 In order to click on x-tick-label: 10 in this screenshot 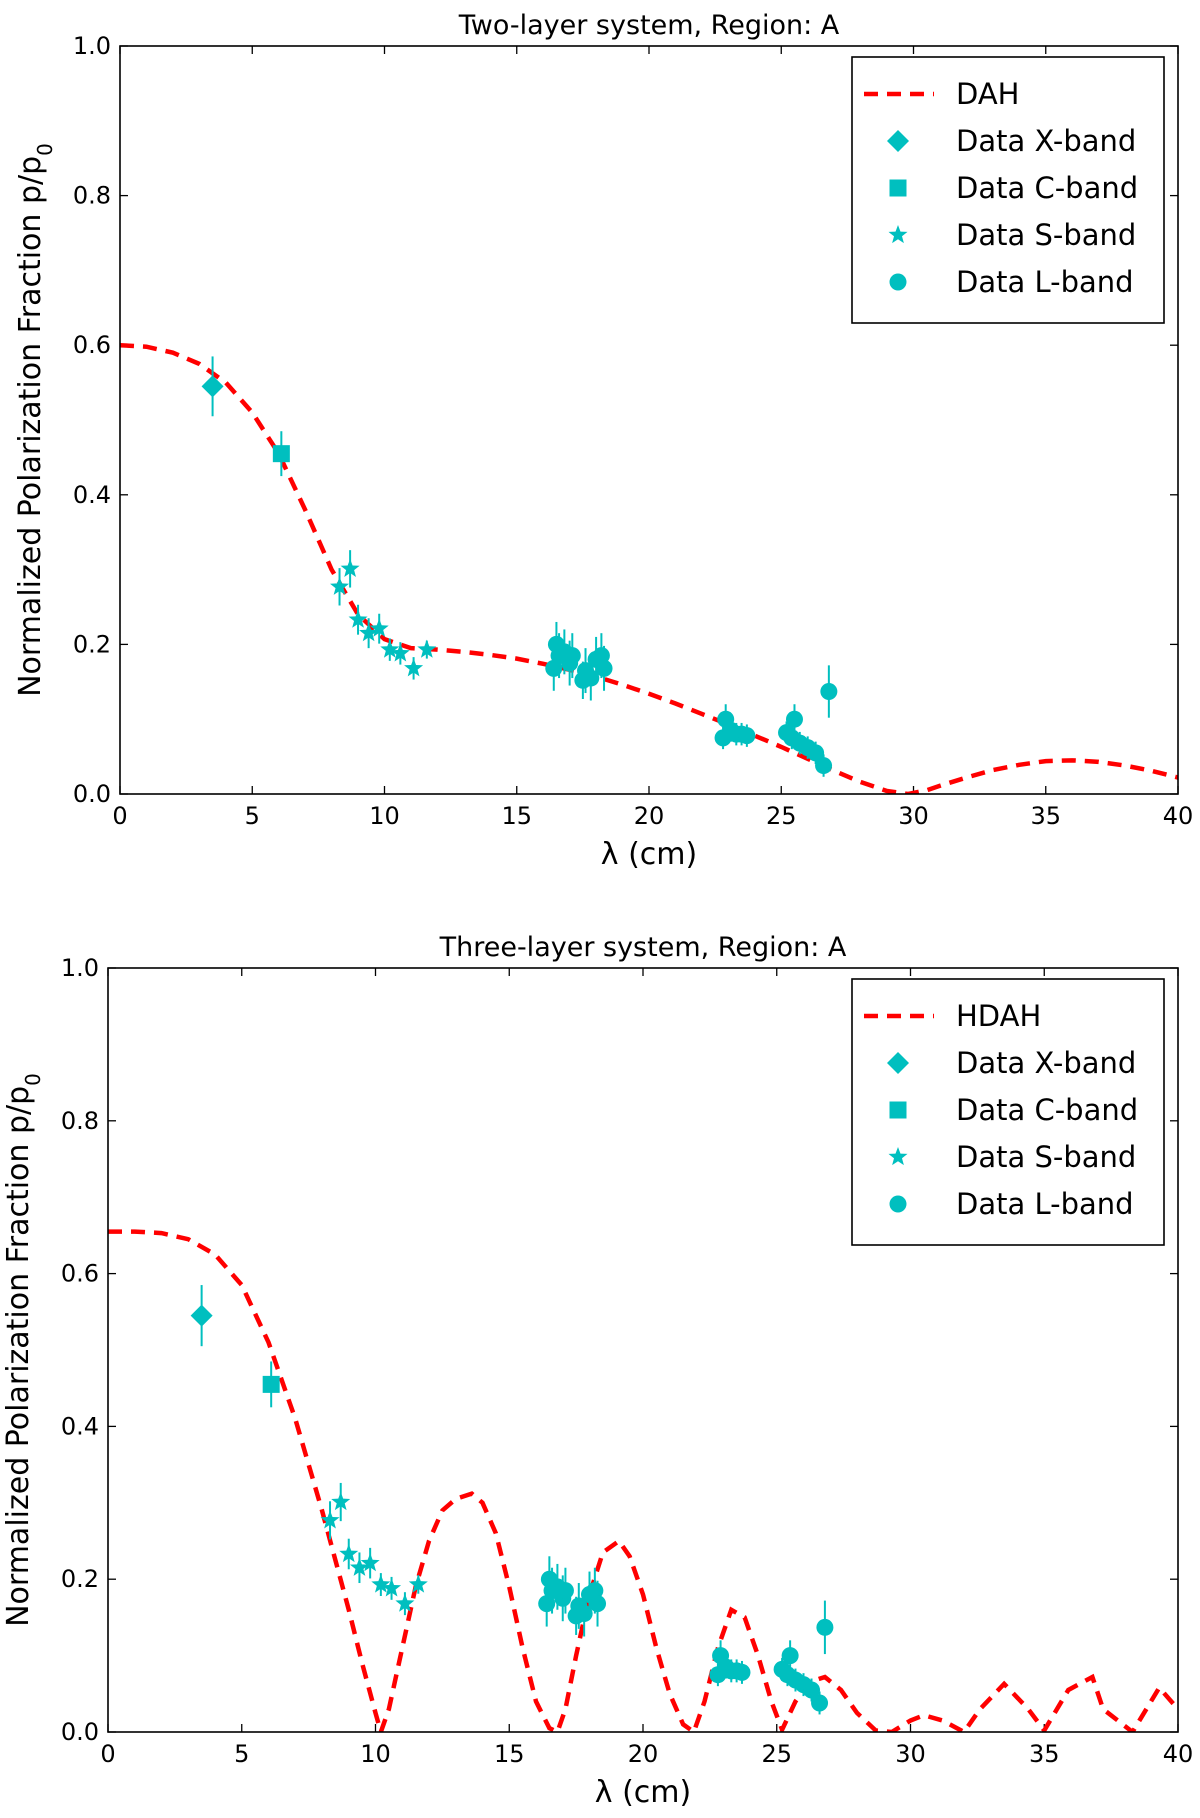, I will do `click(384, 816)`.